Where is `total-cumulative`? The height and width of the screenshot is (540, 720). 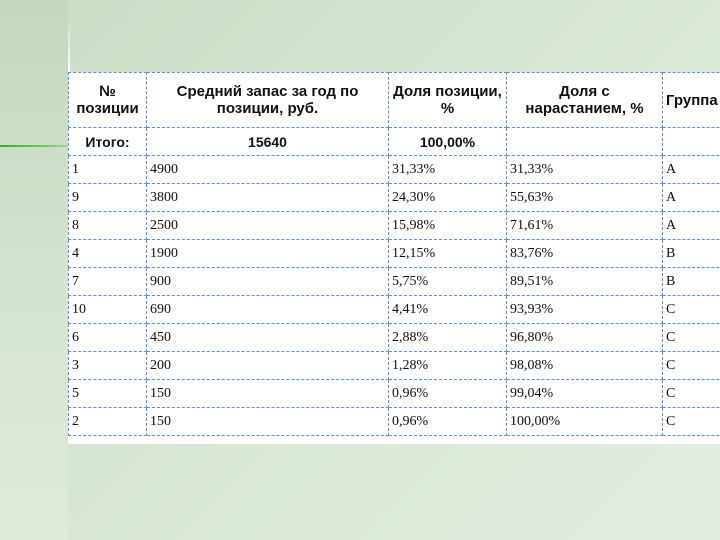
total-cumulative is located at coordinates (584, 141).